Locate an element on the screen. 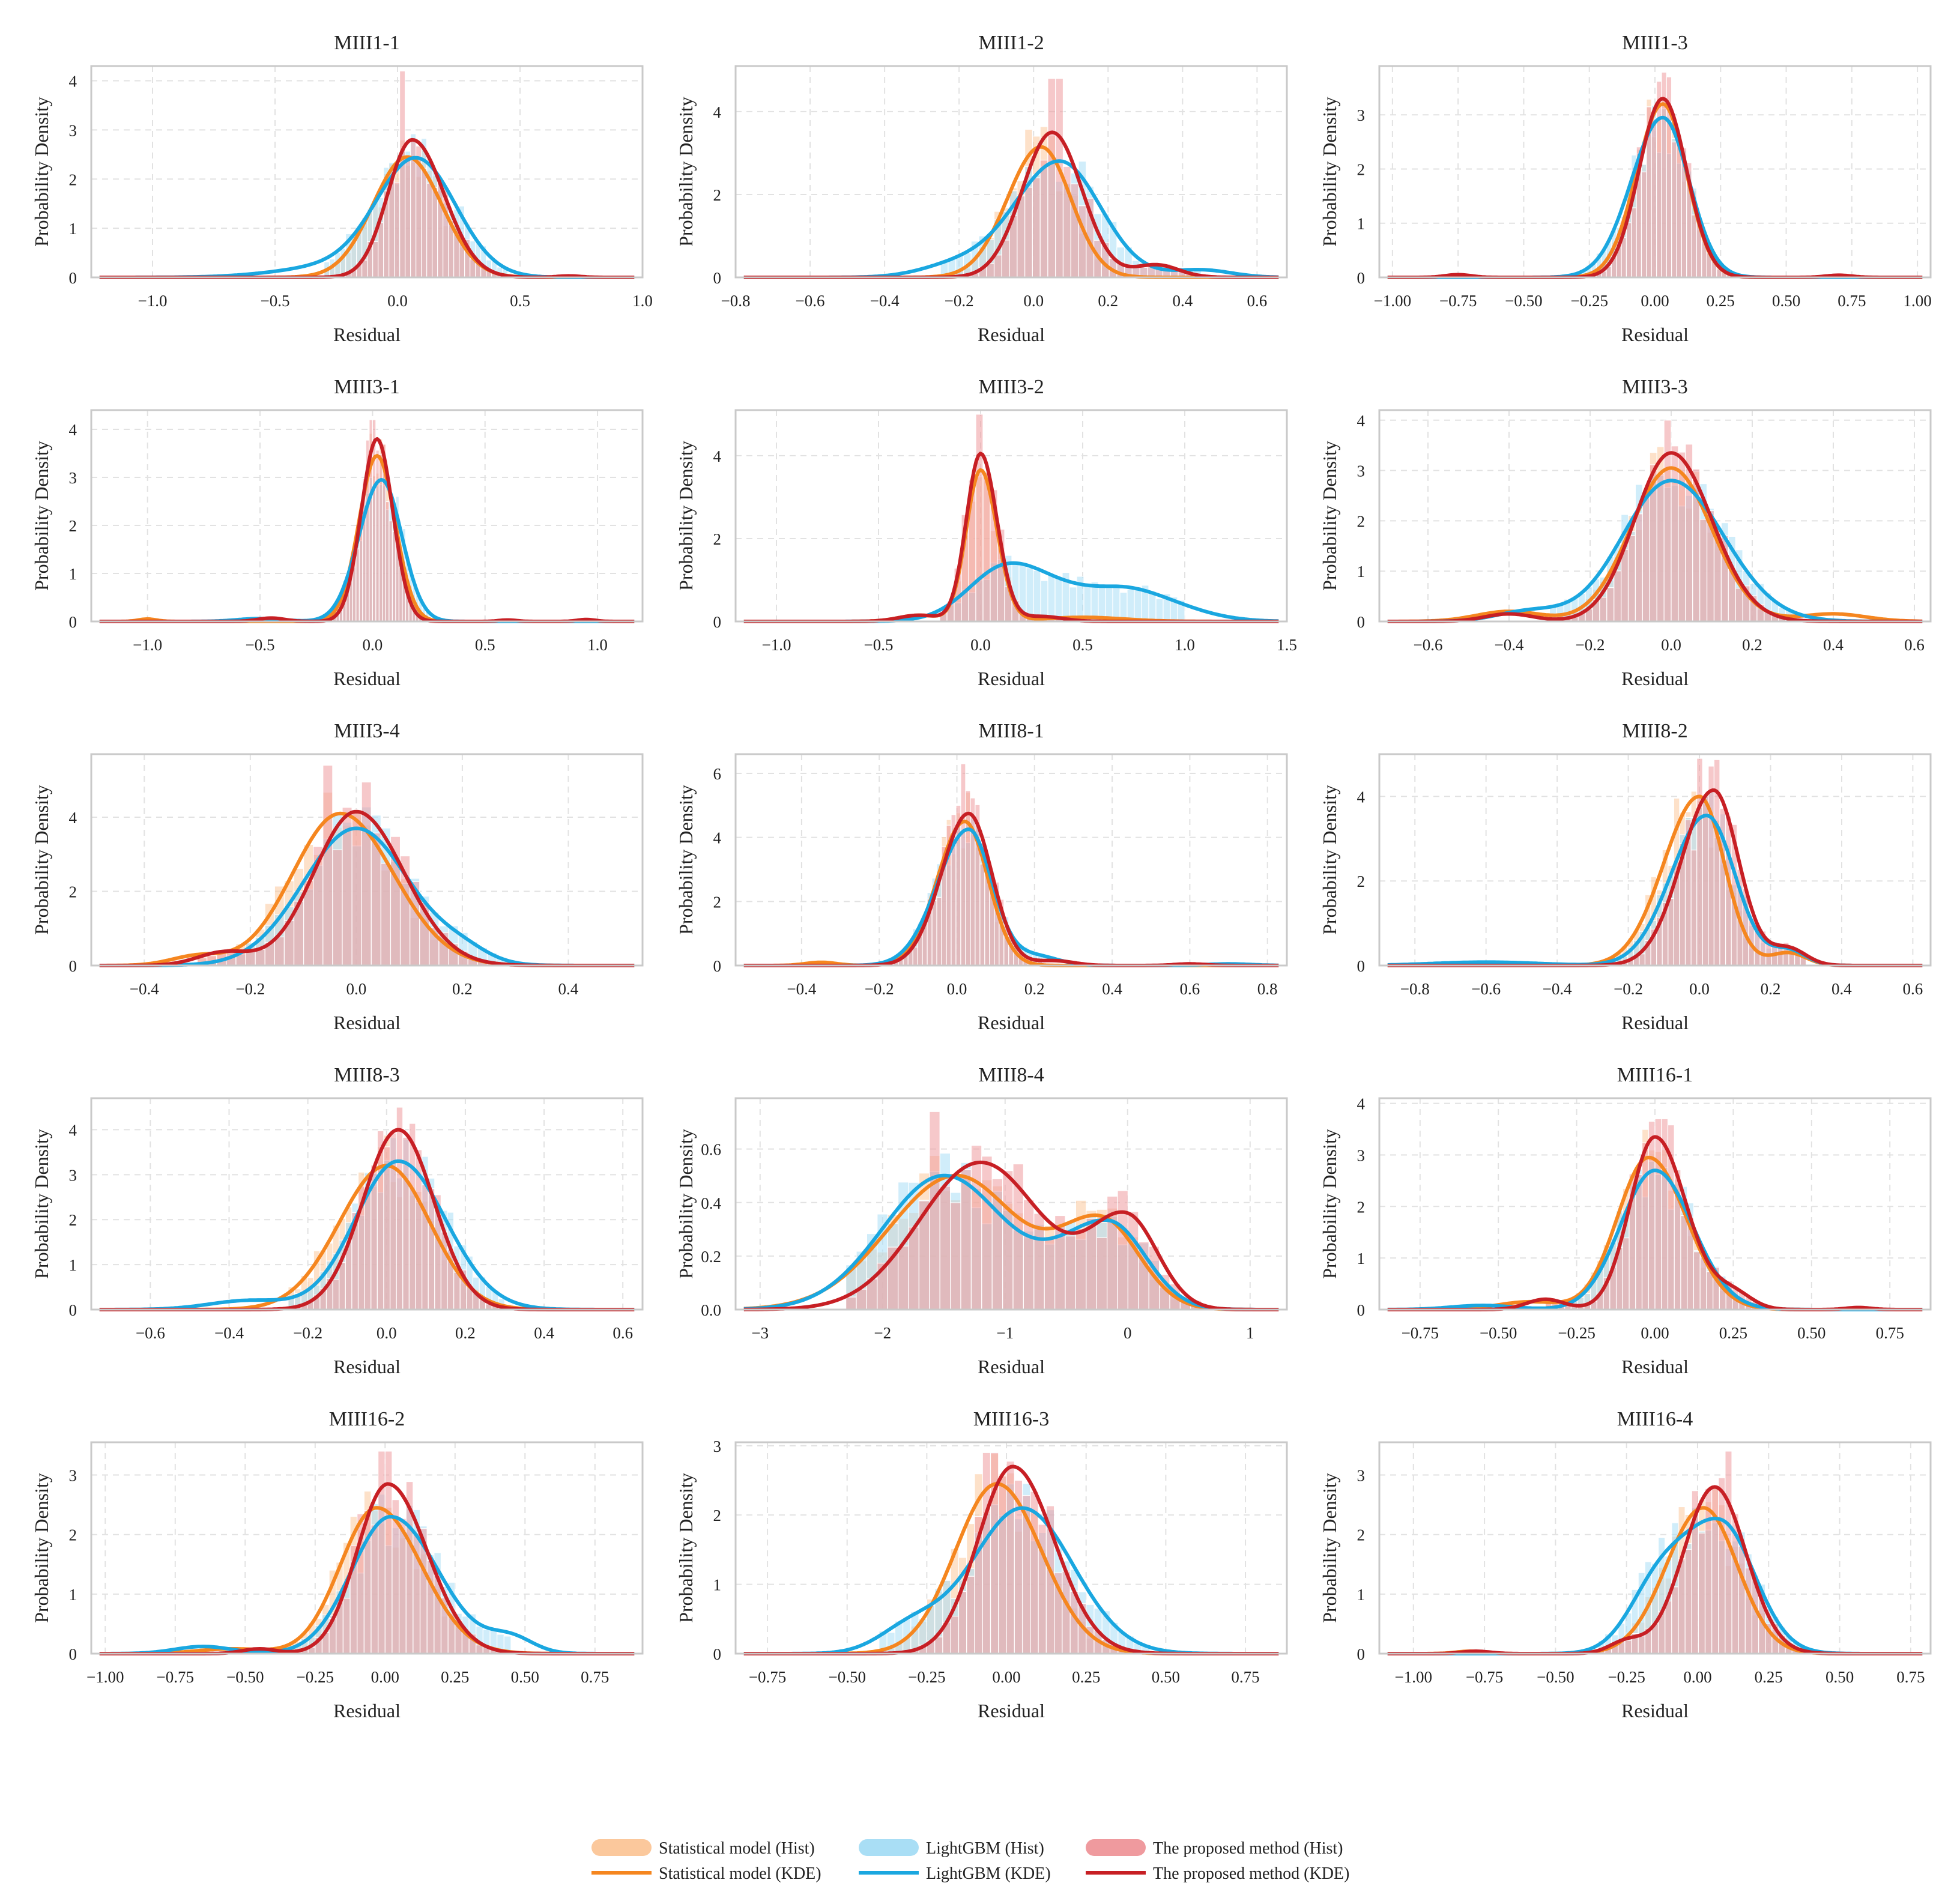 The height and width of the screenshot is (1904, 1951). y-tick-label: 0.0 is located at coordinates (711, 1310).